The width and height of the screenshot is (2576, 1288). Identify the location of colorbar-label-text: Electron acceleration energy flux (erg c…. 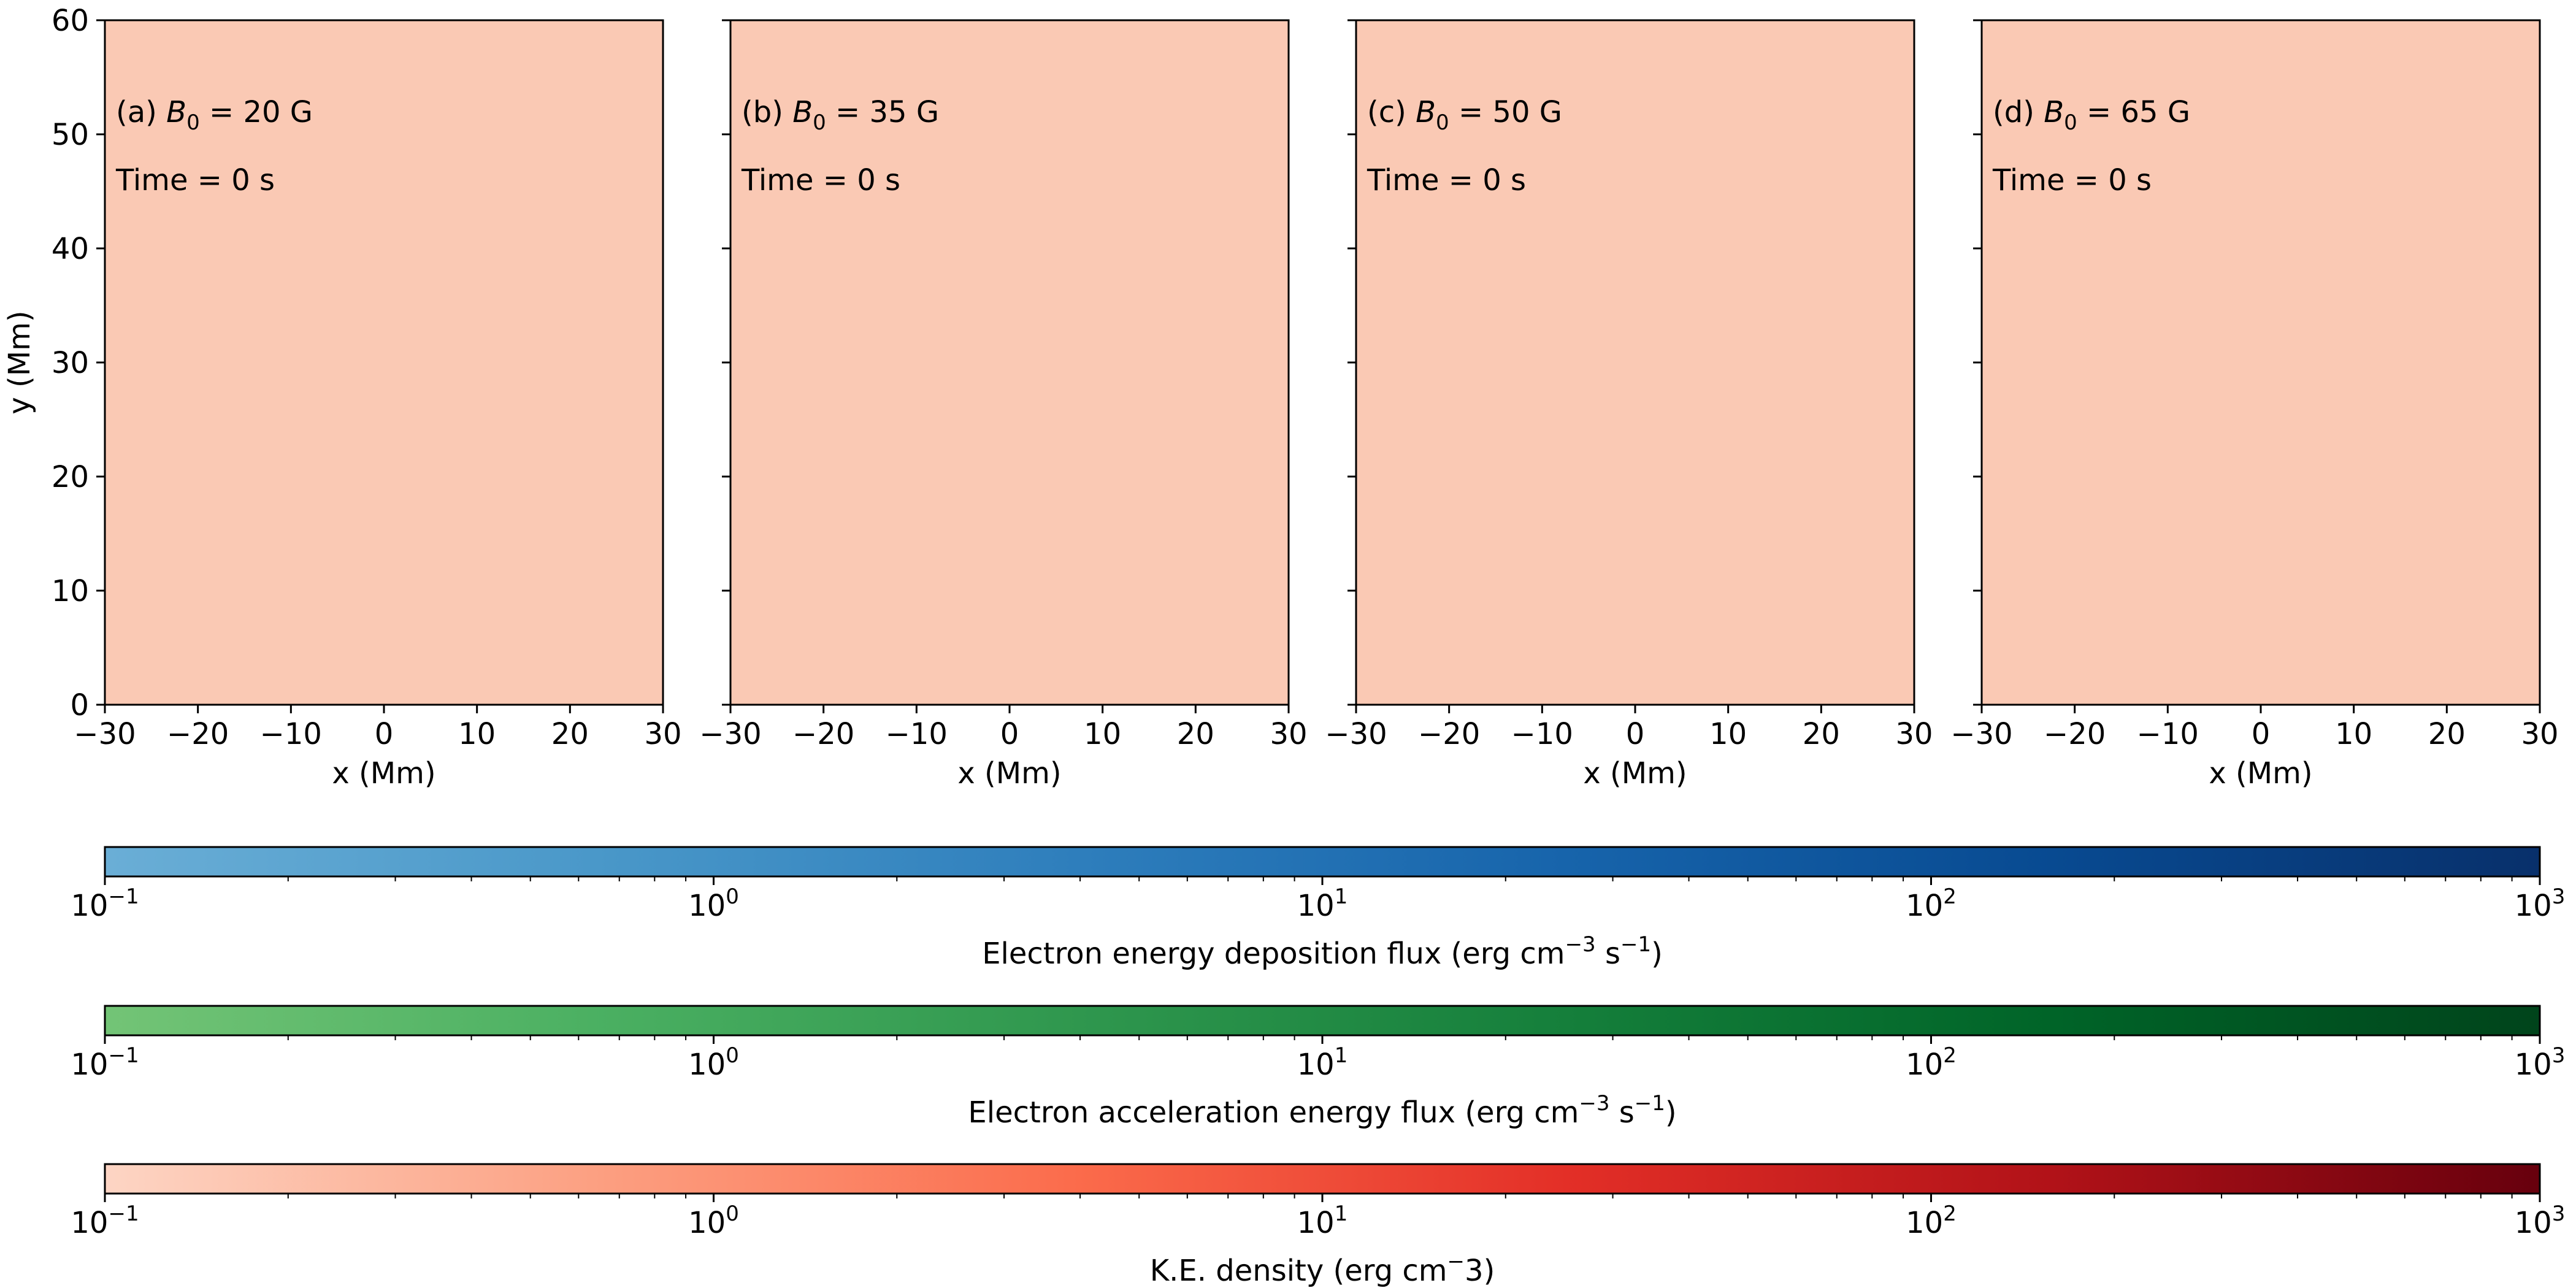
(1273, 1112).